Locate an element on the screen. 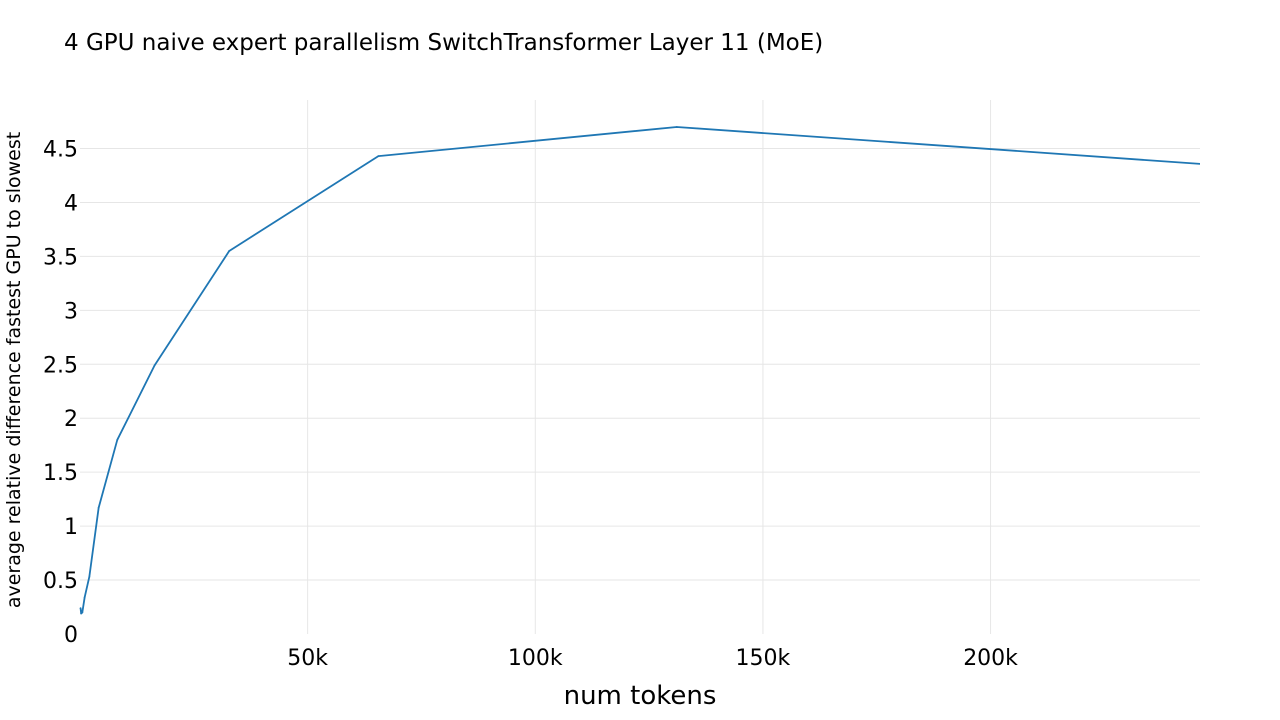  x-tick-label: 150k is located at coordinates (763, 658).